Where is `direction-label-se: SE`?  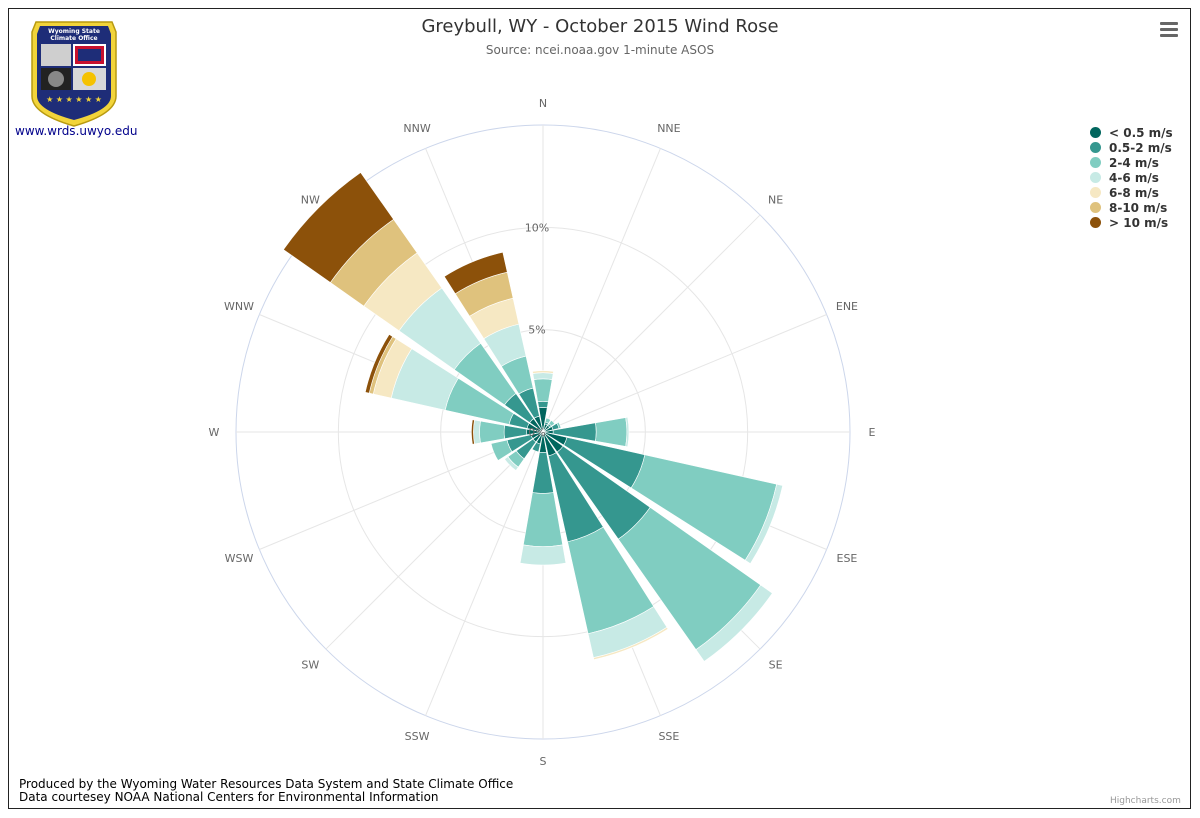
direction-label-se: SE is located at coordinates (776, 665).